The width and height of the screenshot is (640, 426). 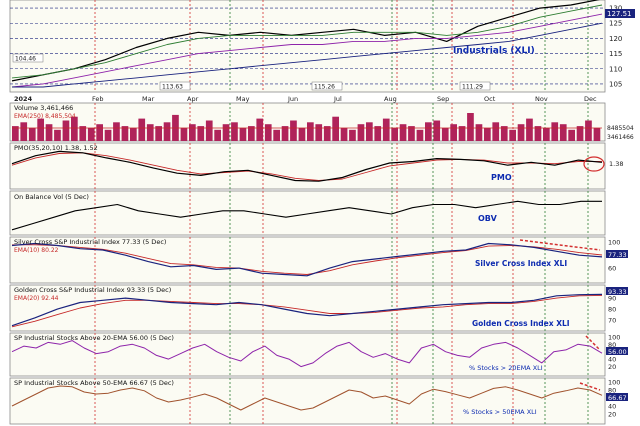 I want to click on pmo-title: PMO(35,20,10) 1.38, 1.52, so click(x=56, y=148).